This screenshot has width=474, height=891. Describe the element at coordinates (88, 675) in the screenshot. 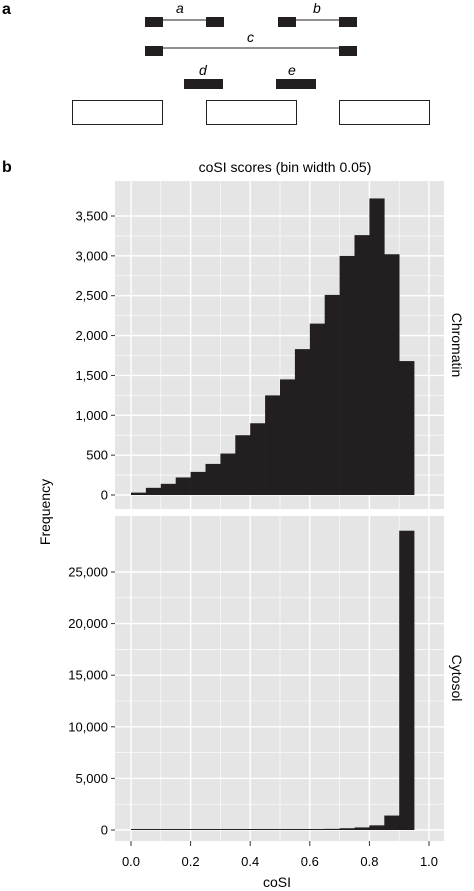

I see `y-tick-label: 15,000` at that location.